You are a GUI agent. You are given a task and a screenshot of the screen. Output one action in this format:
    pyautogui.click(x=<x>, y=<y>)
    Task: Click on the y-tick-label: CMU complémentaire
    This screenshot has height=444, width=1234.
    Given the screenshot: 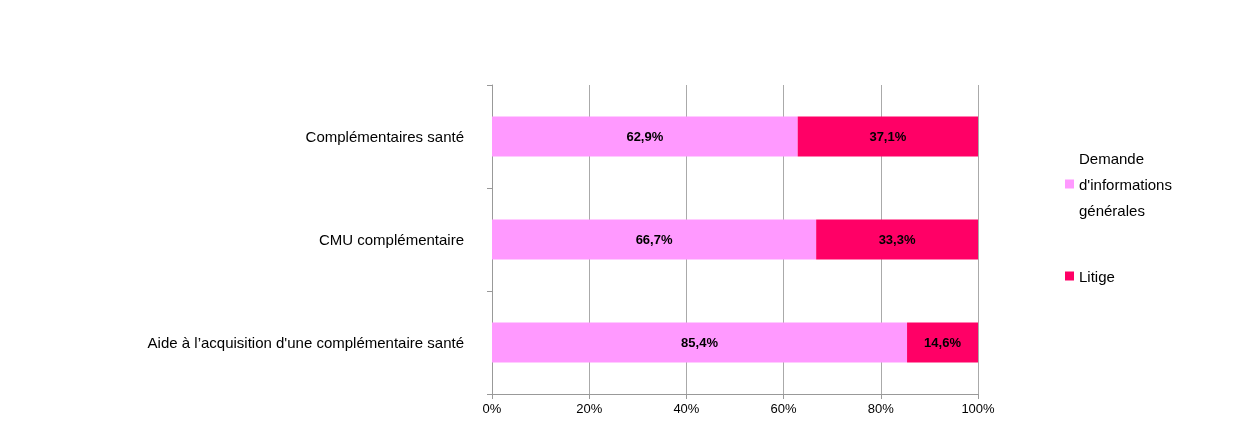 What is the action you would take?
    pyautogui.click(x=391, y=239)
    